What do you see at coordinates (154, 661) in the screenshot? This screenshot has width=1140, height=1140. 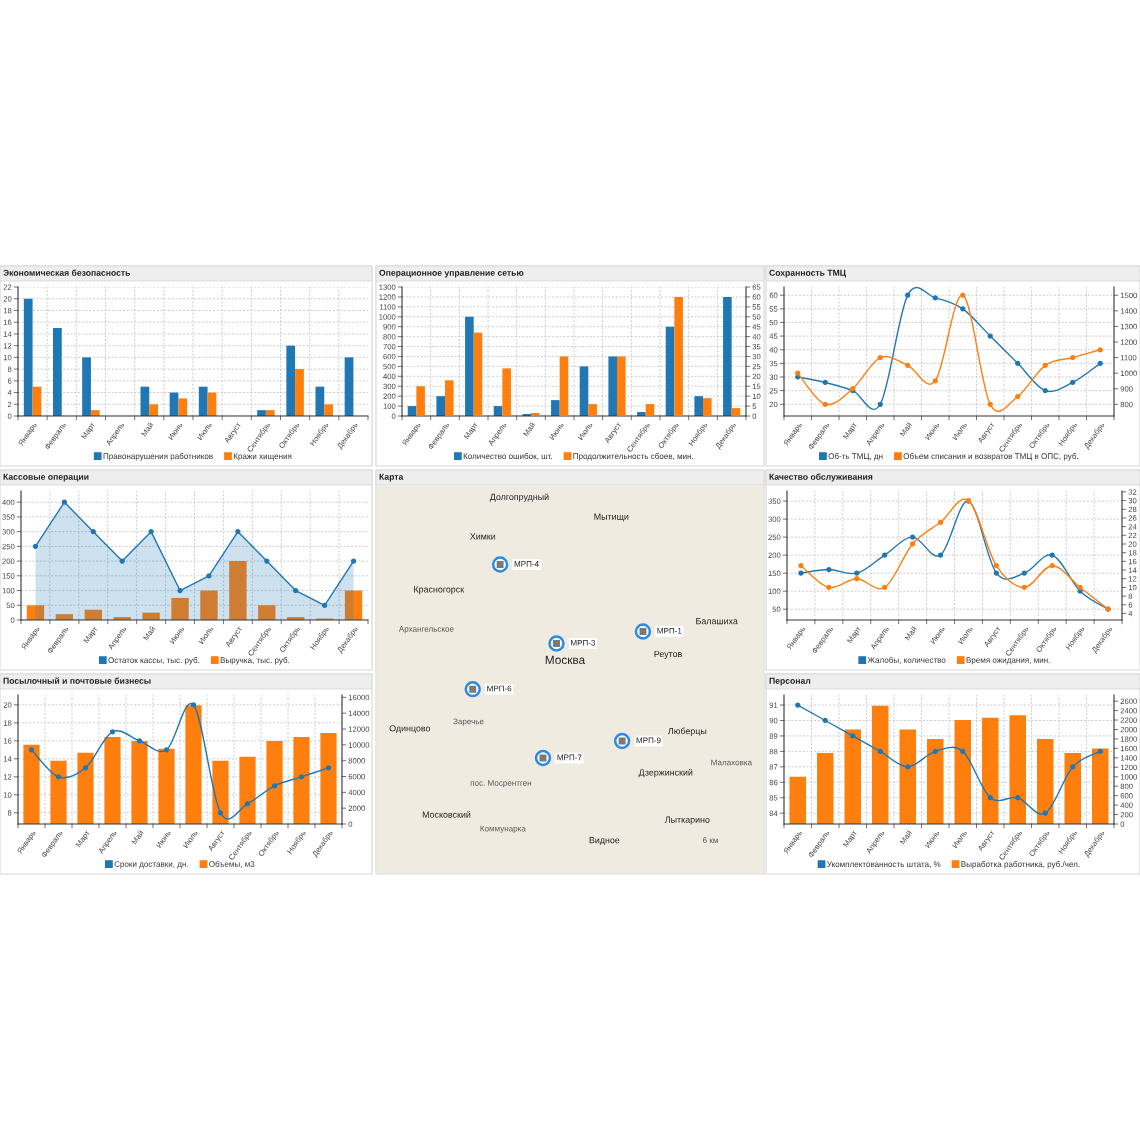 I see `legend-label: Остаток кассы, тыс. руб.` at bounding box center [154, 661].